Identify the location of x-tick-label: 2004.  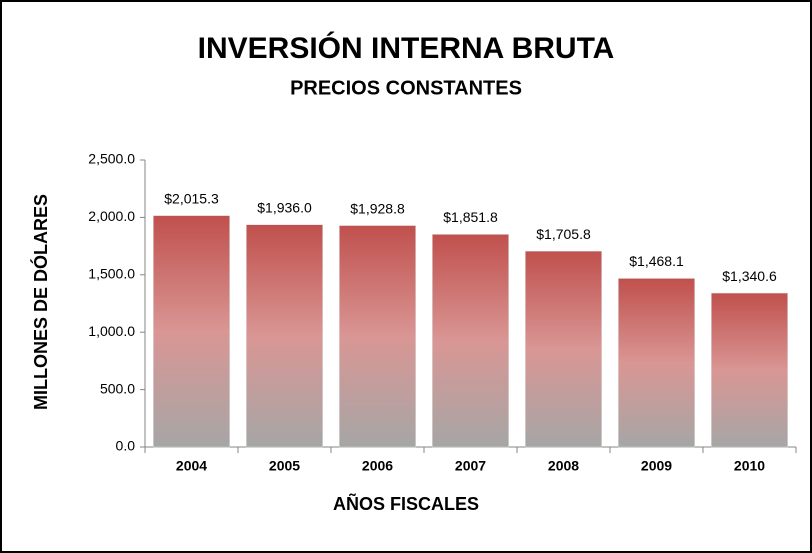
(191, 466).